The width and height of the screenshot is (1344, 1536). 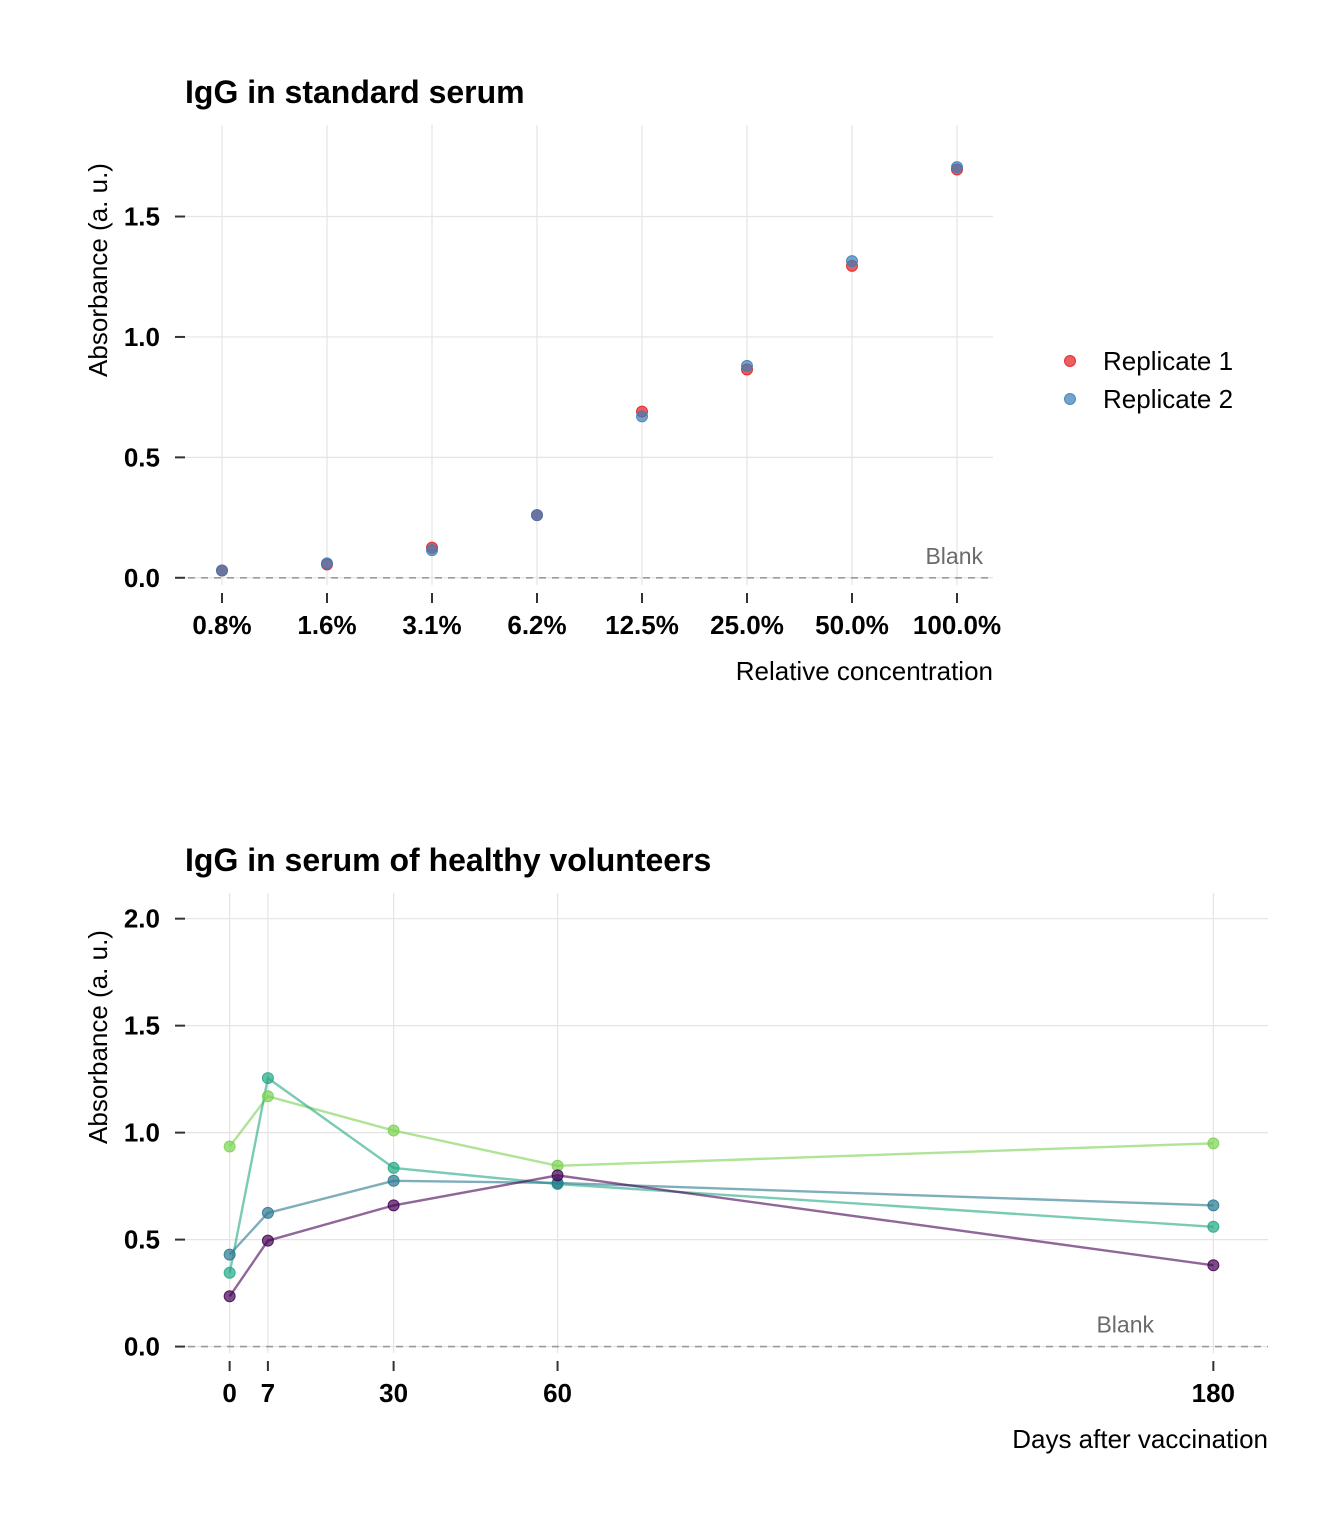 What do you see at coordinates (221, 625) in the screenshot?
I see `x-tick-label: 0.8%` at bounding box center [221, 625].